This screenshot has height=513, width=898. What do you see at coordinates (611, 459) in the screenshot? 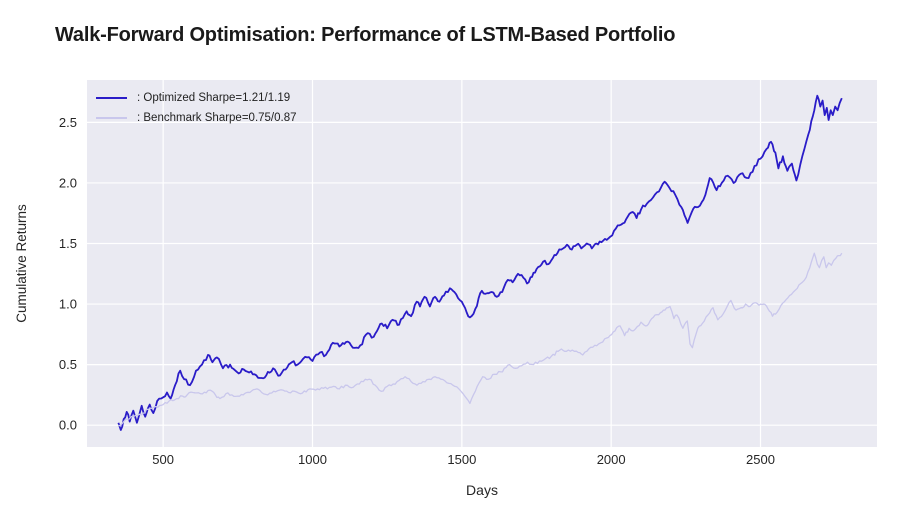
I see `x-tick-label: 2000` at bounding box center [611, 459].